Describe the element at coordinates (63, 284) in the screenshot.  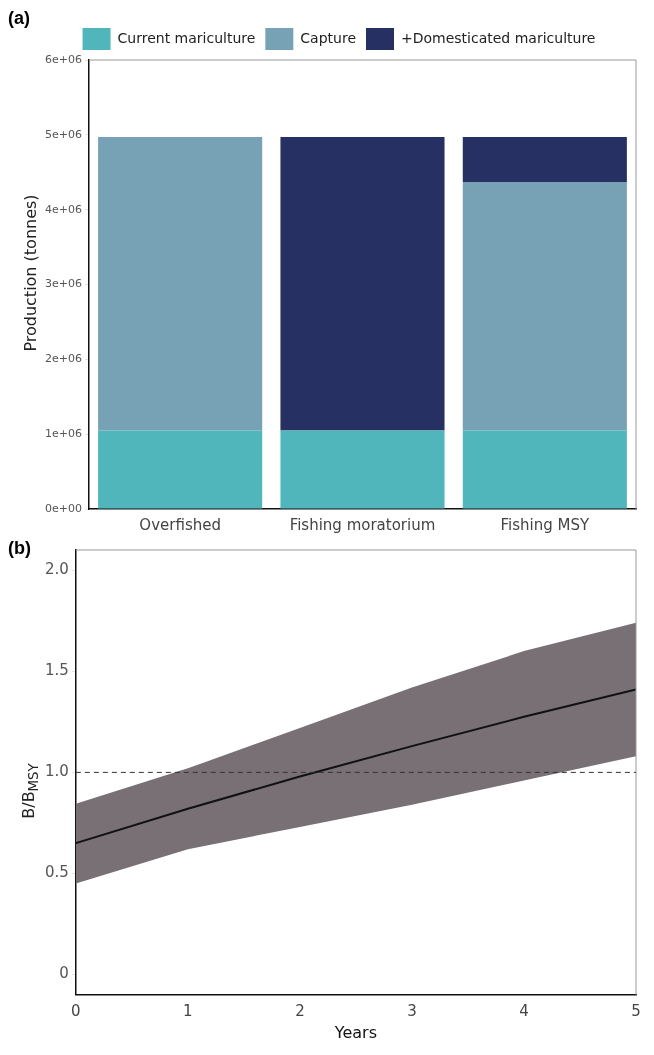
I see `y-tick-label: 3e+06` at that location.